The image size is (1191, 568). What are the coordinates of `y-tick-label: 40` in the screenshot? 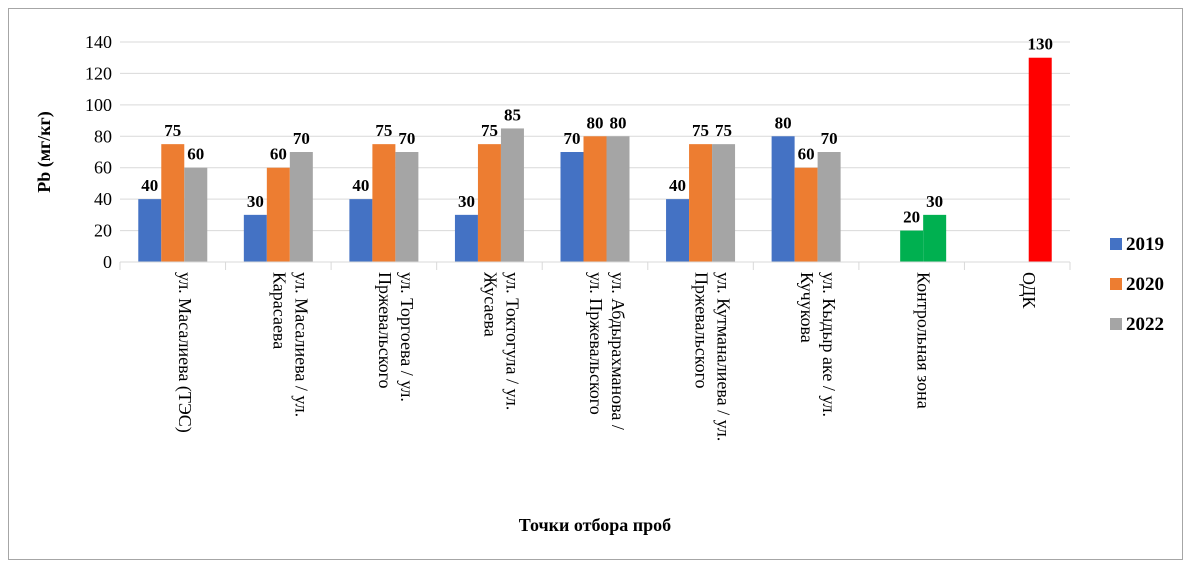 It's located at (103, 199).